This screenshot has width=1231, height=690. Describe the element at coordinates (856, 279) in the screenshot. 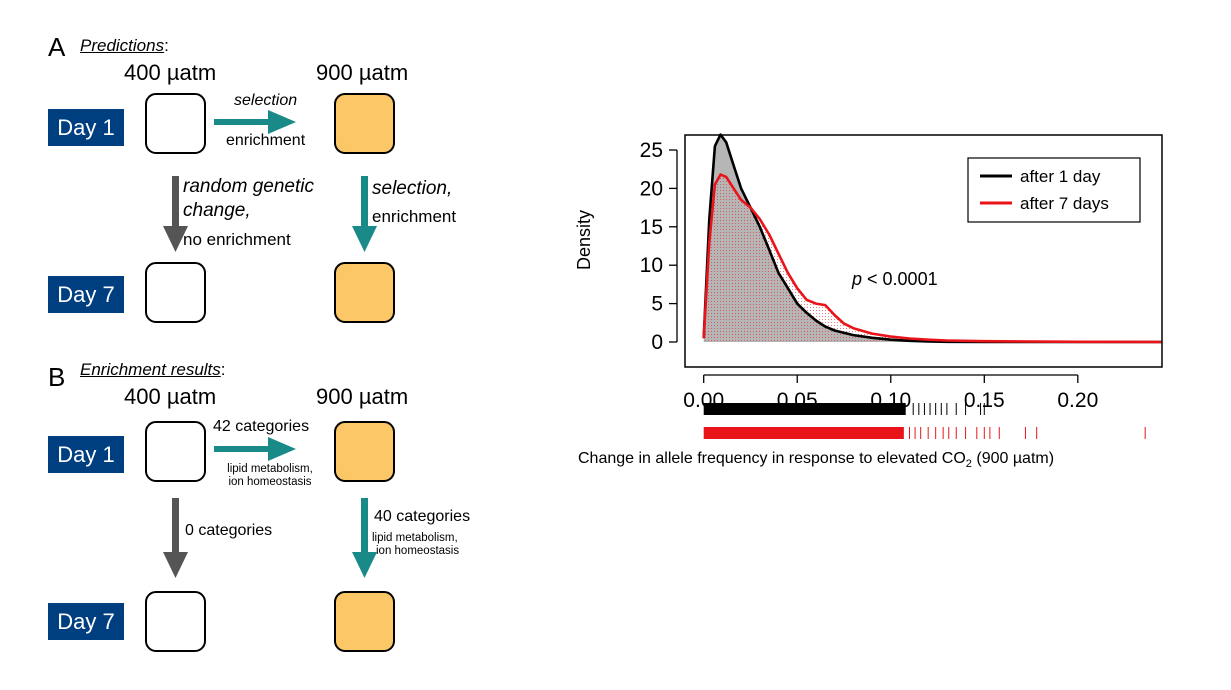

I see `p-value-p: p` at that location.